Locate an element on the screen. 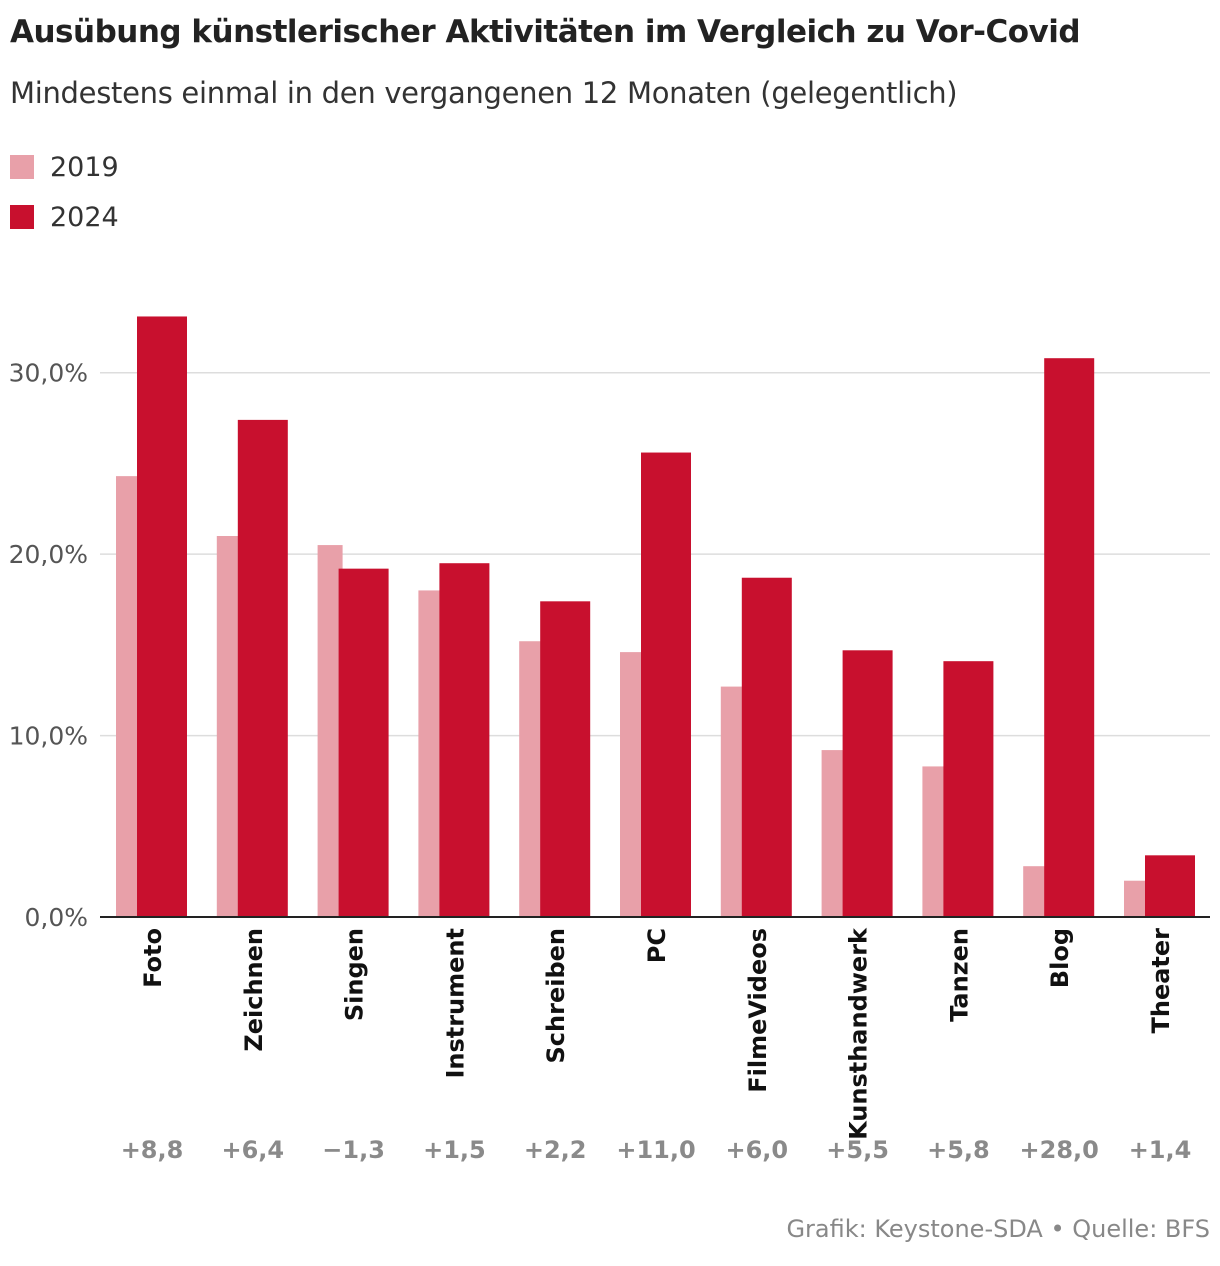 Image resolution: width=1220 pixels, height=1266 pixels. difference-label: +28,0 is located at coordinates (1059, 1150).